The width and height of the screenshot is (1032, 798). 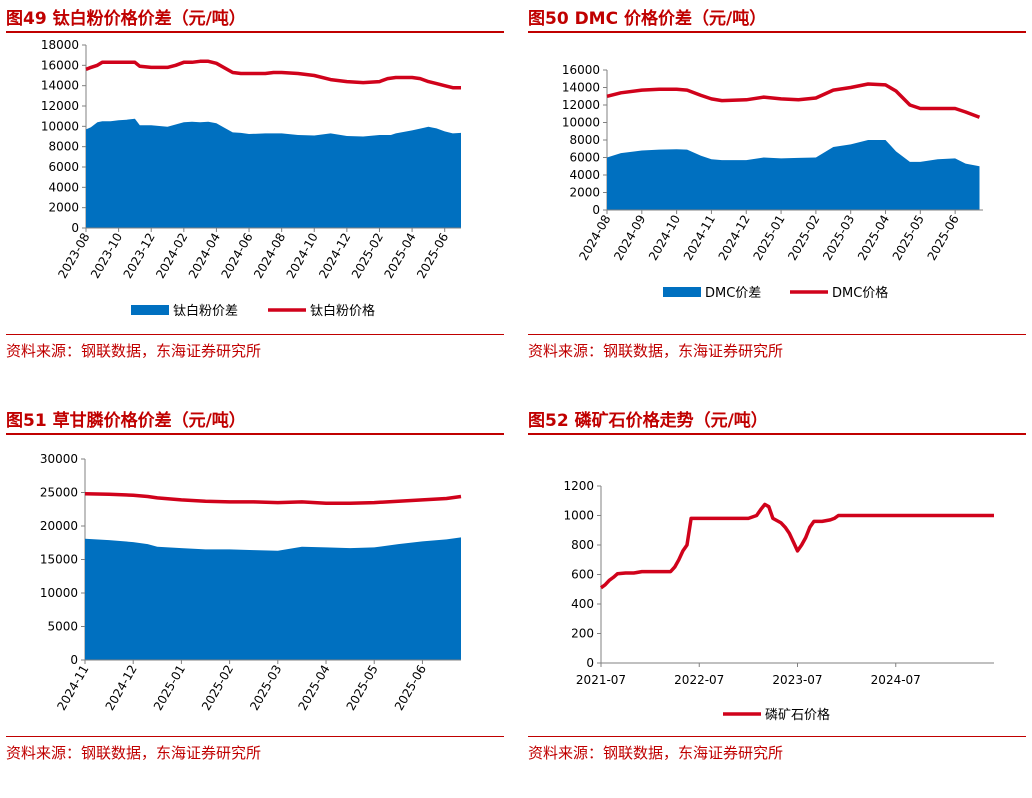 What do you see at coordinates (171, 256) in the screenshot?
I see `x-tick-label: 2024-02` at bounding box center [171, 256].